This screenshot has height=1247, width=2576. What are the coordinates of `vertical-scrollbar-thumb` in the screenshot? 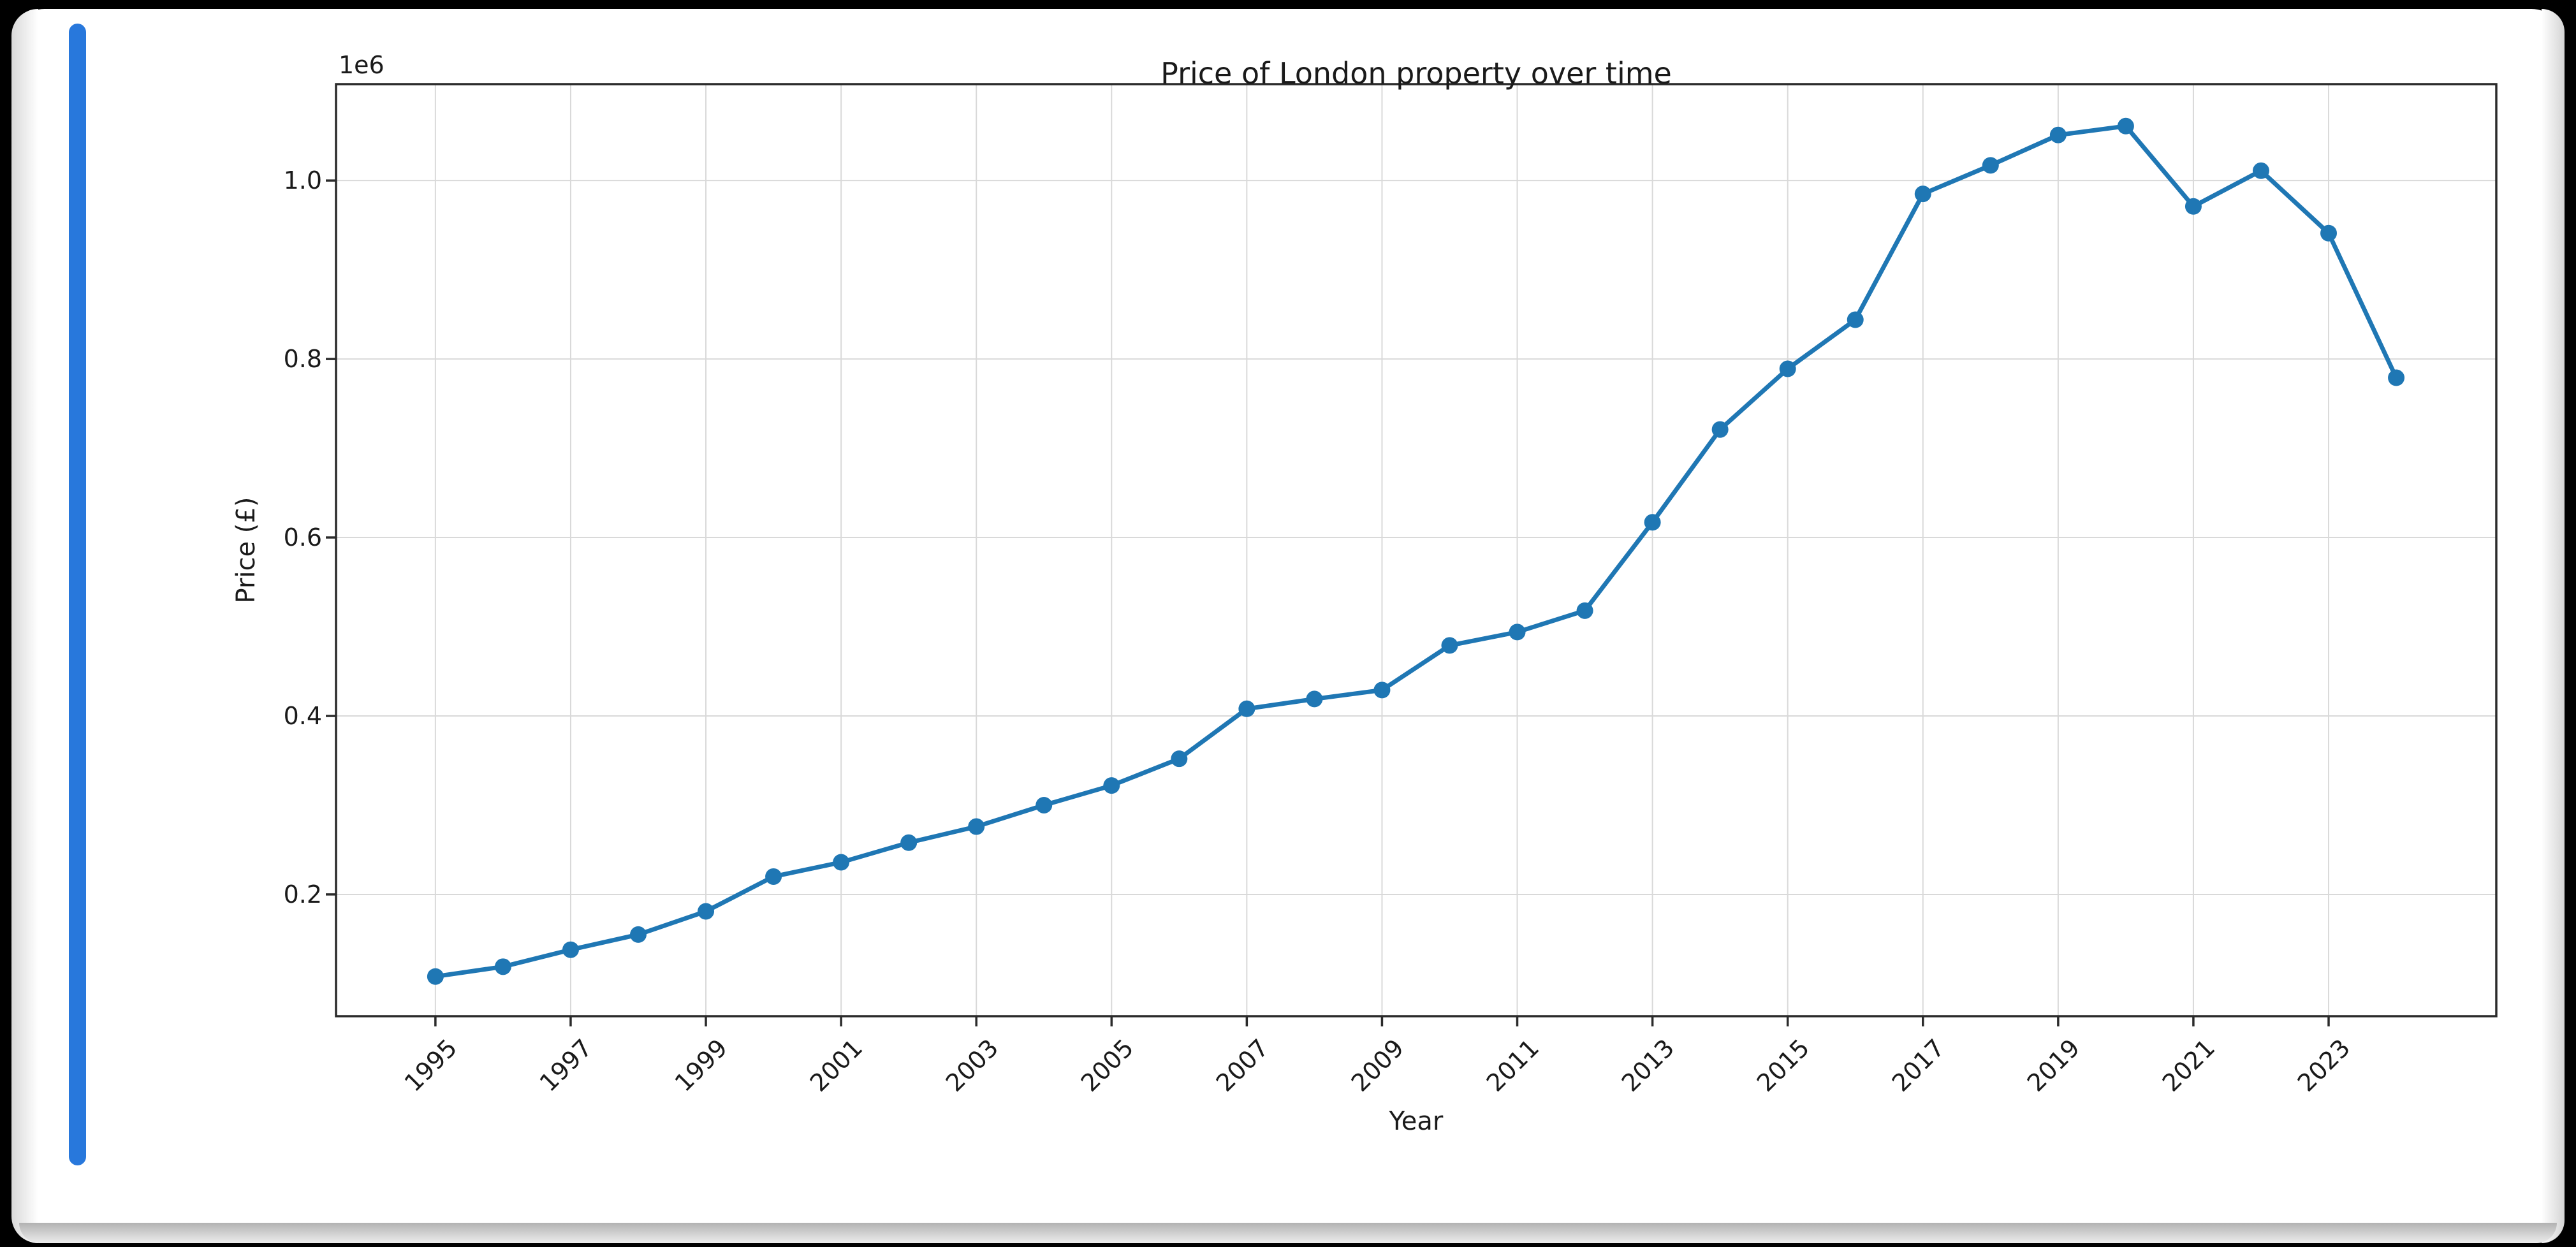 It's located at (77, 594).